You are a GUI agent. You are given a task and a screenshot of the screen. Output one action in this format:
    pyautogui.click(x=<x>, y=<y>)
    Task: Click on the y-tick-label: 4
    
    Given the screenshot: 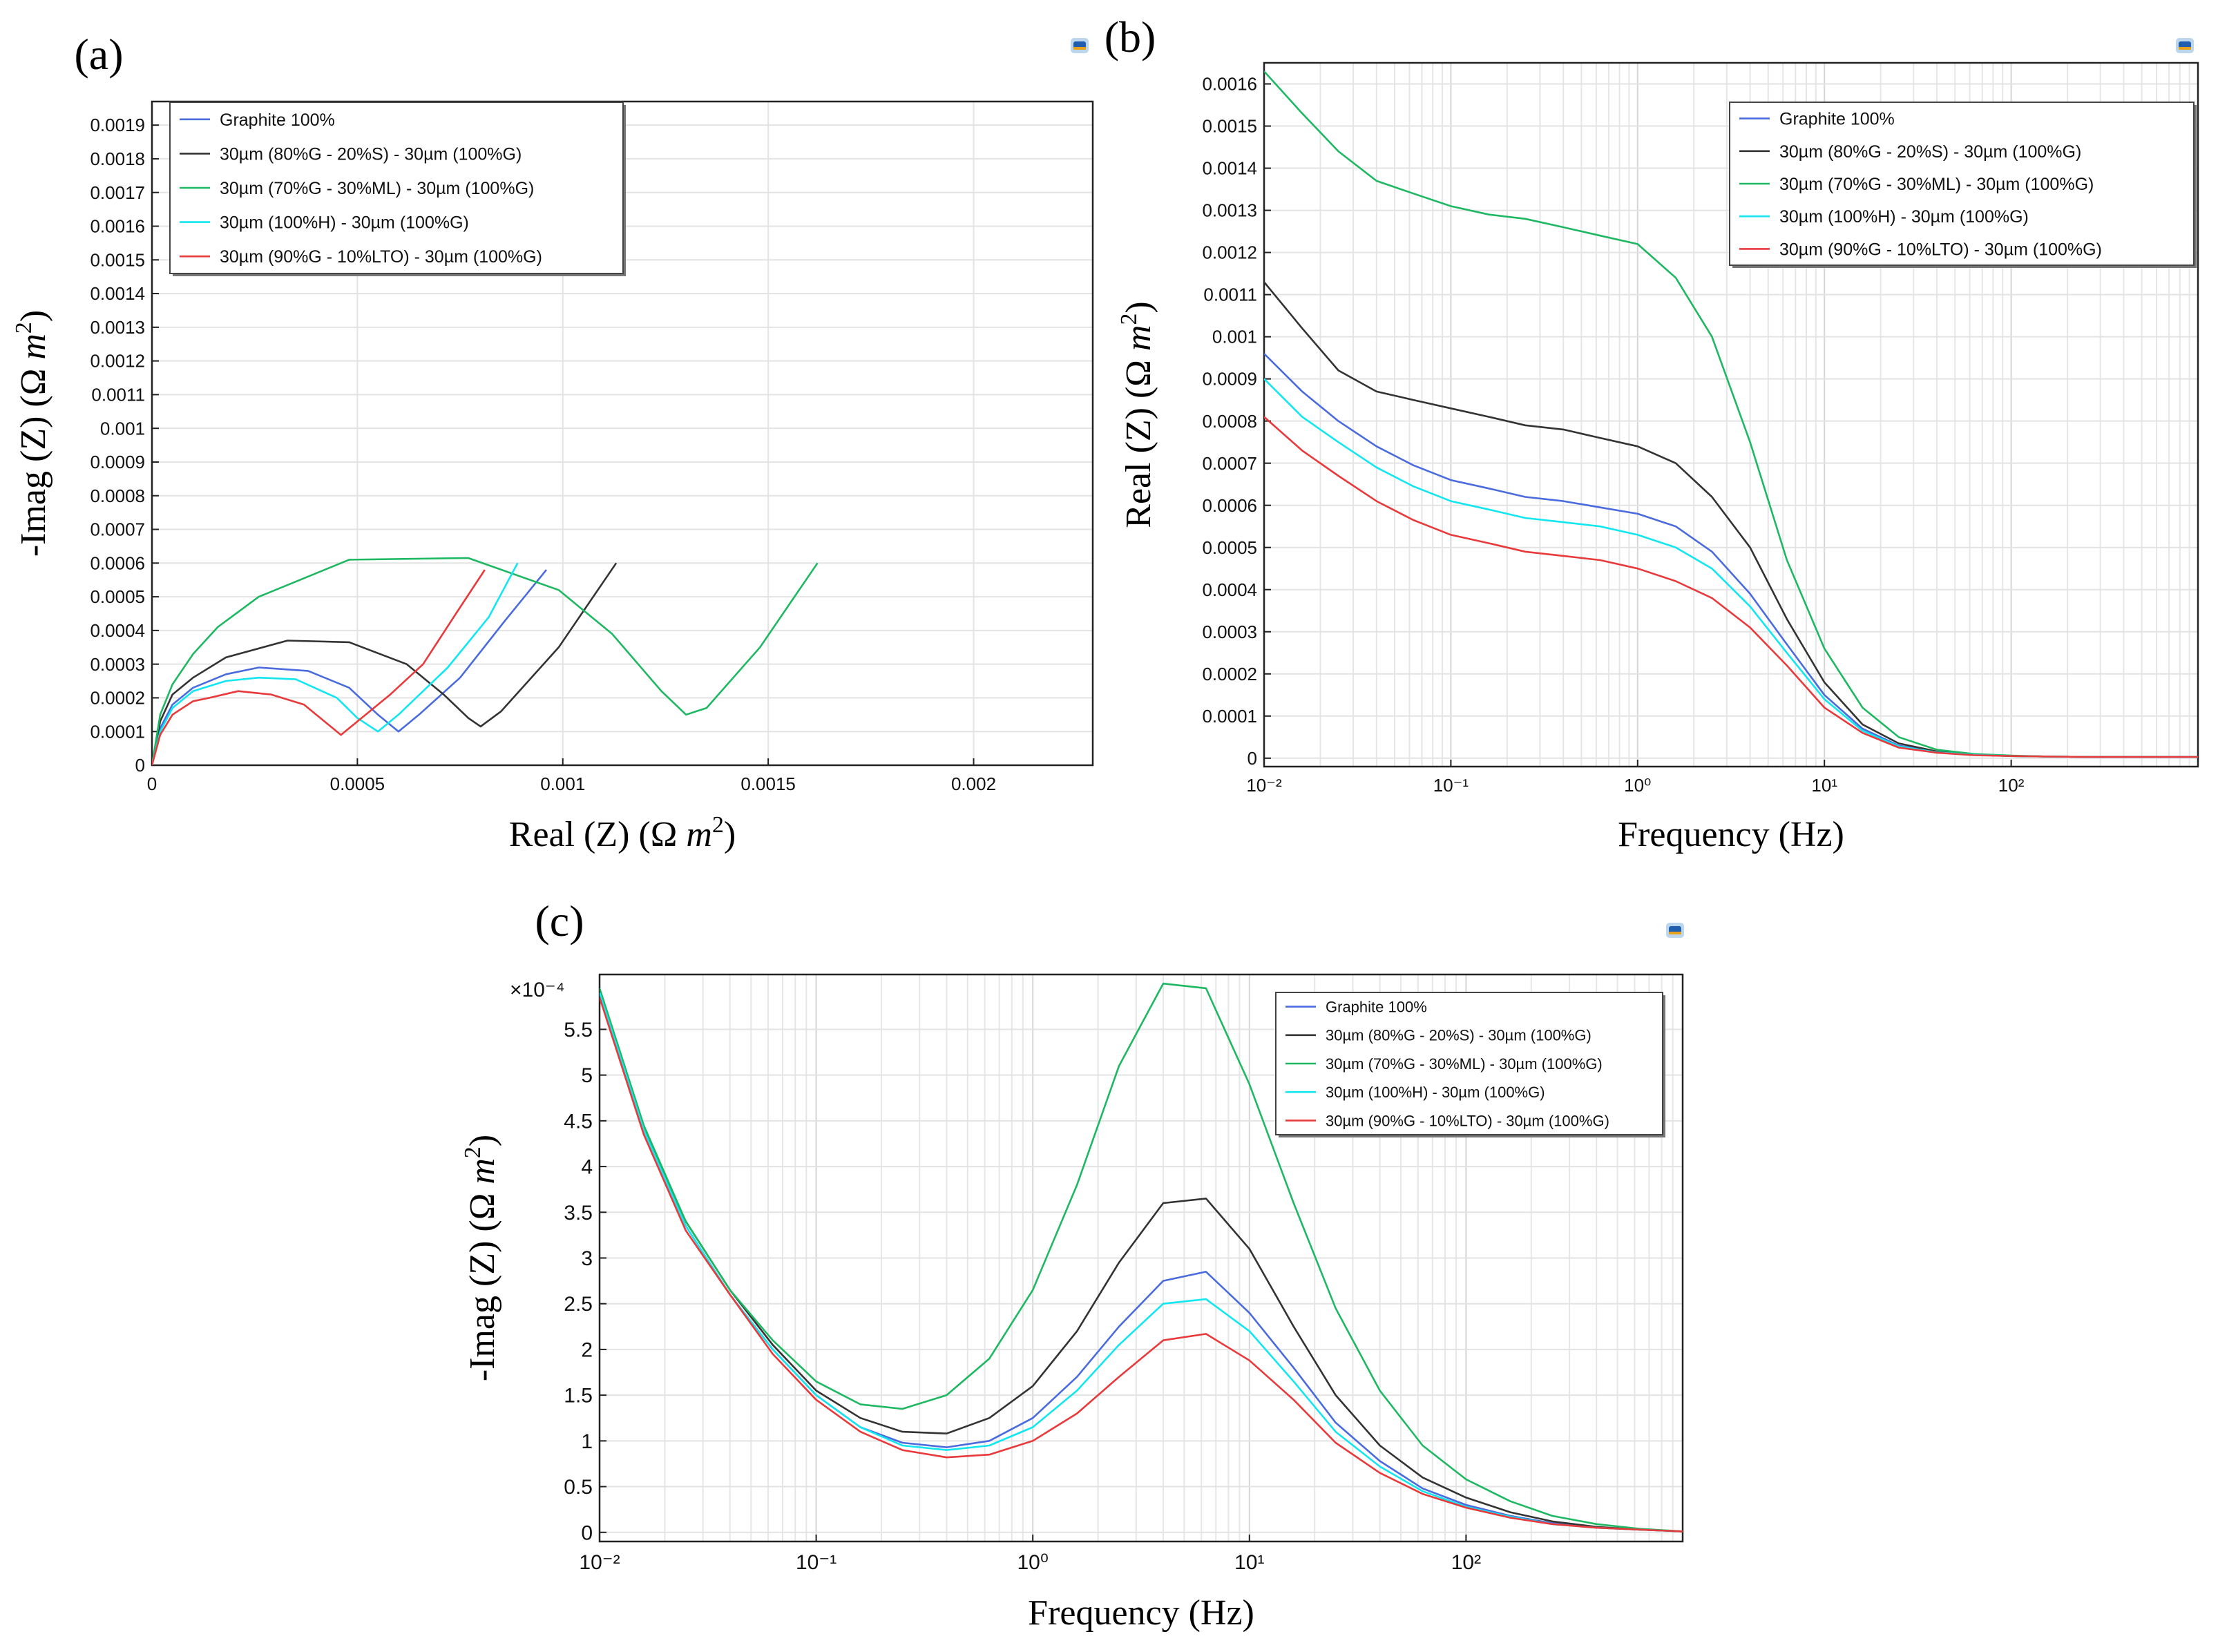 What is the action you would take?
    pyautogui.click(x=587, y=1167)
    